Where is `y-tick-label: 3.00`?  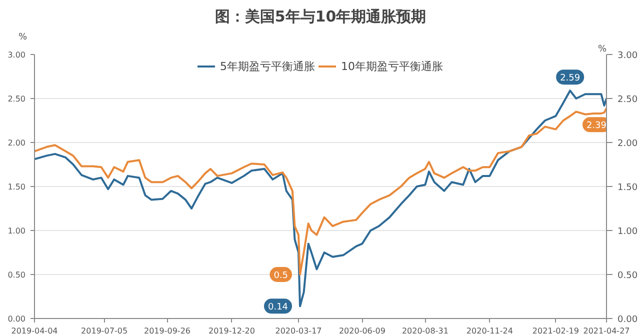
y-tick-label: 3.00 is located at coordinates (17, 55).